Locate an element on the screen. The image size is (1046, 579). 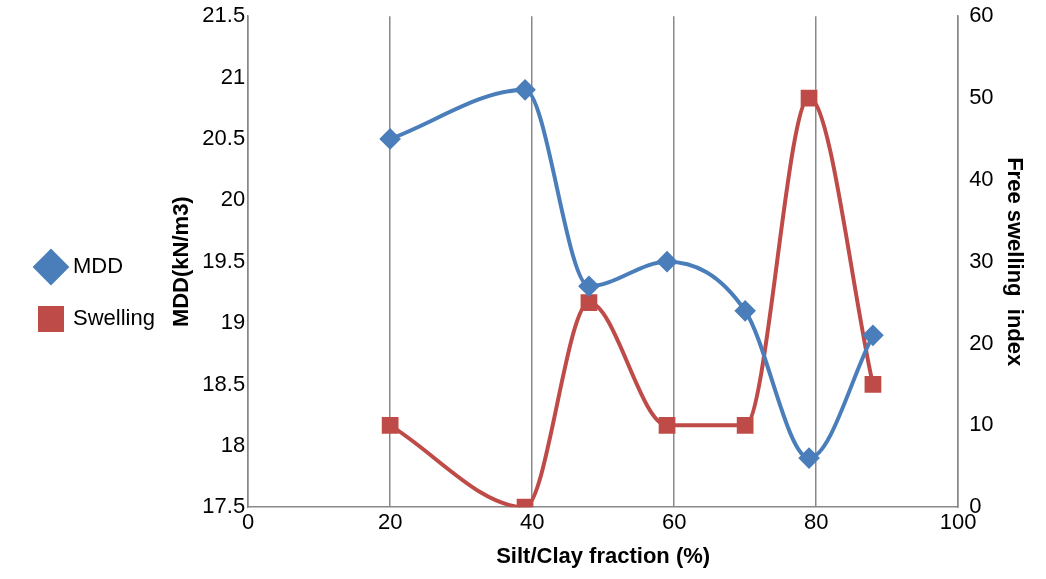
x-tick-label: 60 is located at coordinates (674, 522).